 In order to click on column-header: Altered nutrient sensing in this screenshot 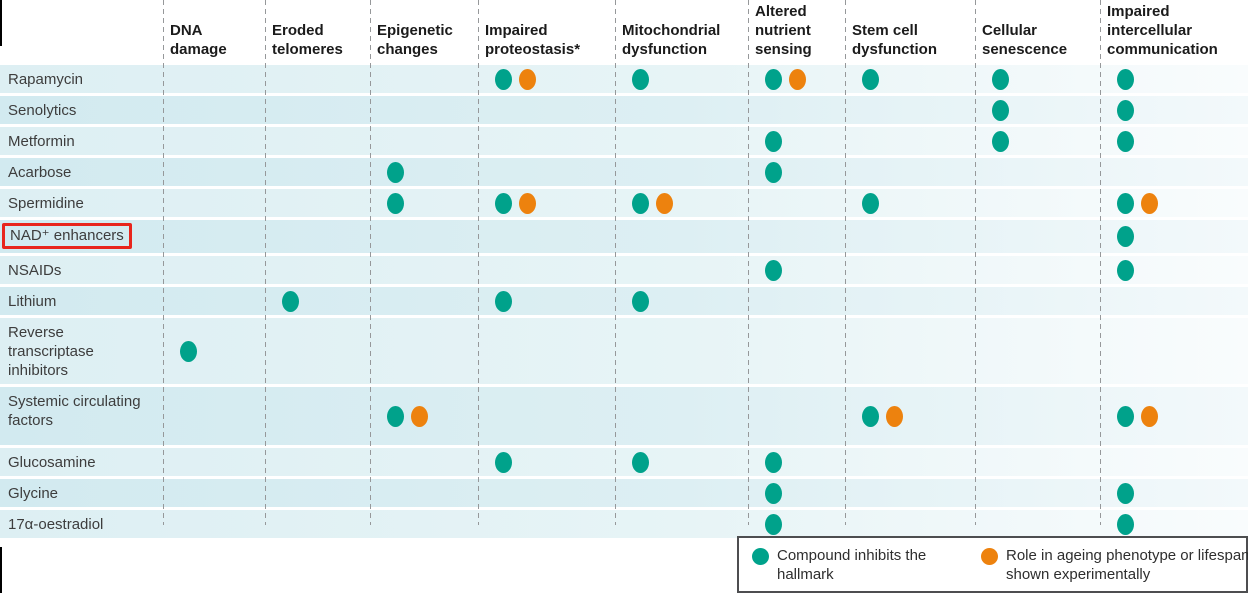, I will do `click(783, 30)`.